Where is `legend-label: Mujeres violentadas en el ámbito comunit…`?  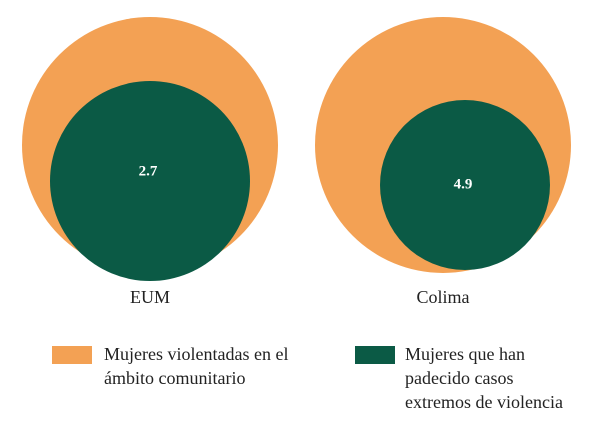 legend-label: Mujeres violentadas en el ámbito comunit… is located at coordinates (196, 366).